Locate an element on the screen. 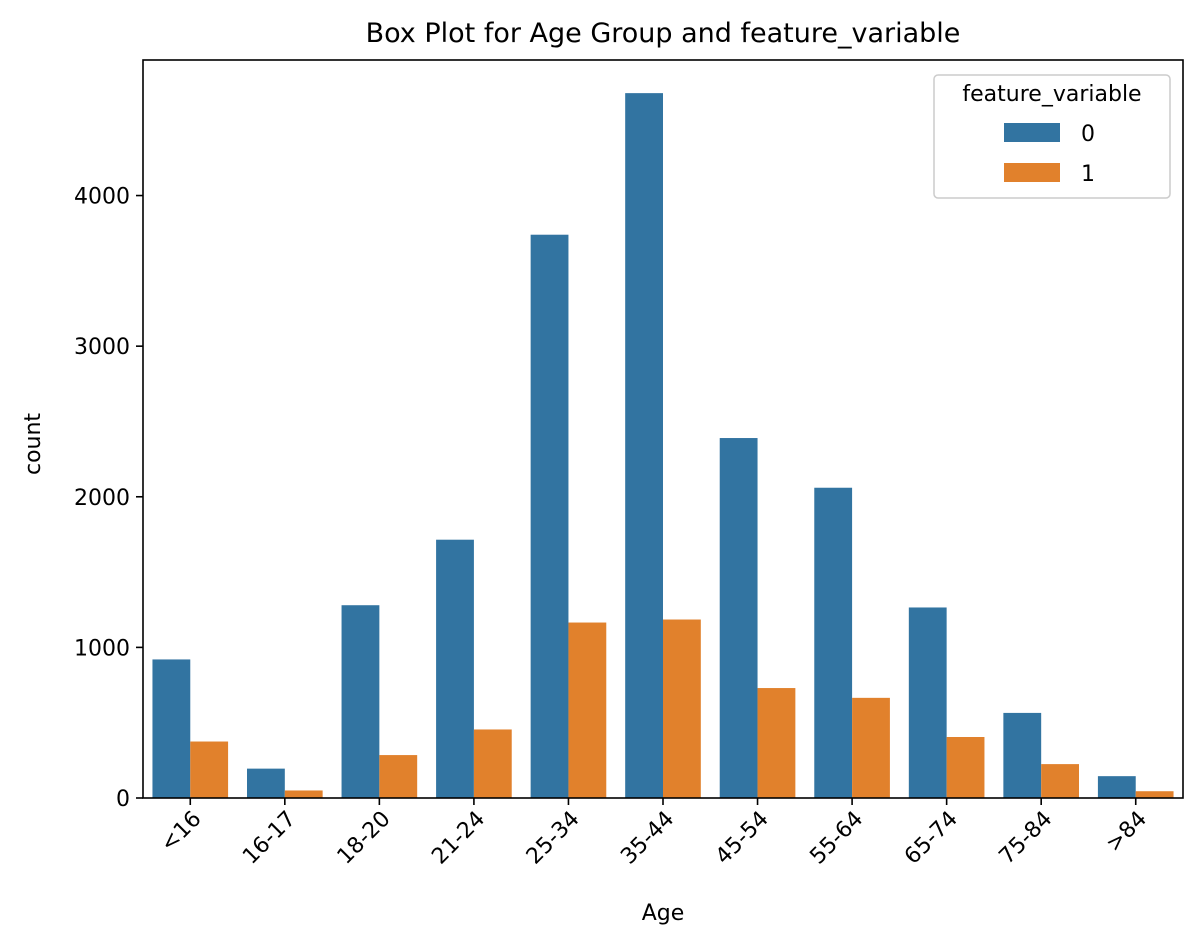 This screenshot has height=950, width=1203. x-tick-label-0: <16 is located at coordinates (181, 832).